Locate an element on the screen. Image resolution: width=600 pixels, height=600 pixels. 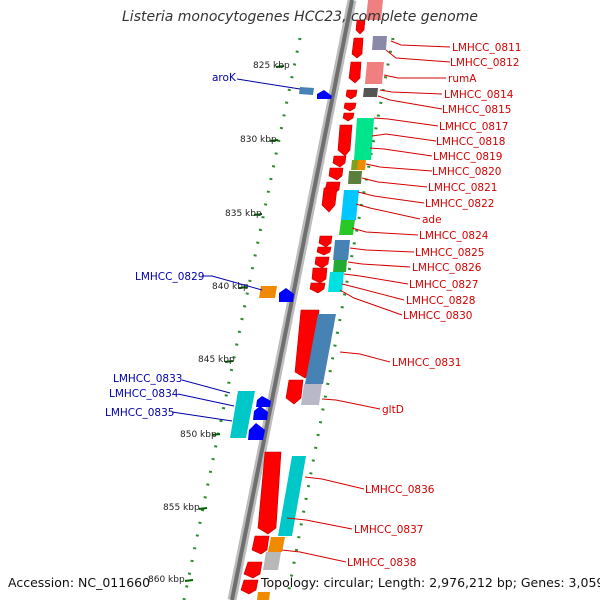
feature-block-slate is located at coordinates (379, 43).